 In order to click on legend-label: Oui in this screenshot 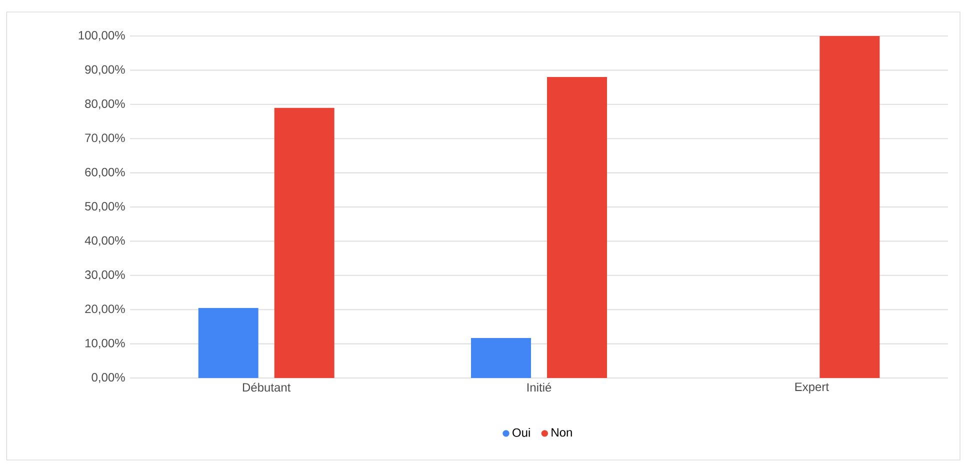, I will do `click(521, 432)`.